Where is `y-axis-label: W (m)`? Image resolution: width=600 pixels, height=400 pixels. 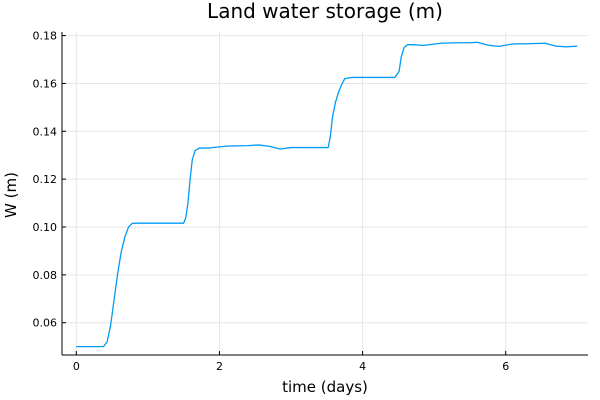
y-axis-label: W (m) is located at coordinates (11, 195).